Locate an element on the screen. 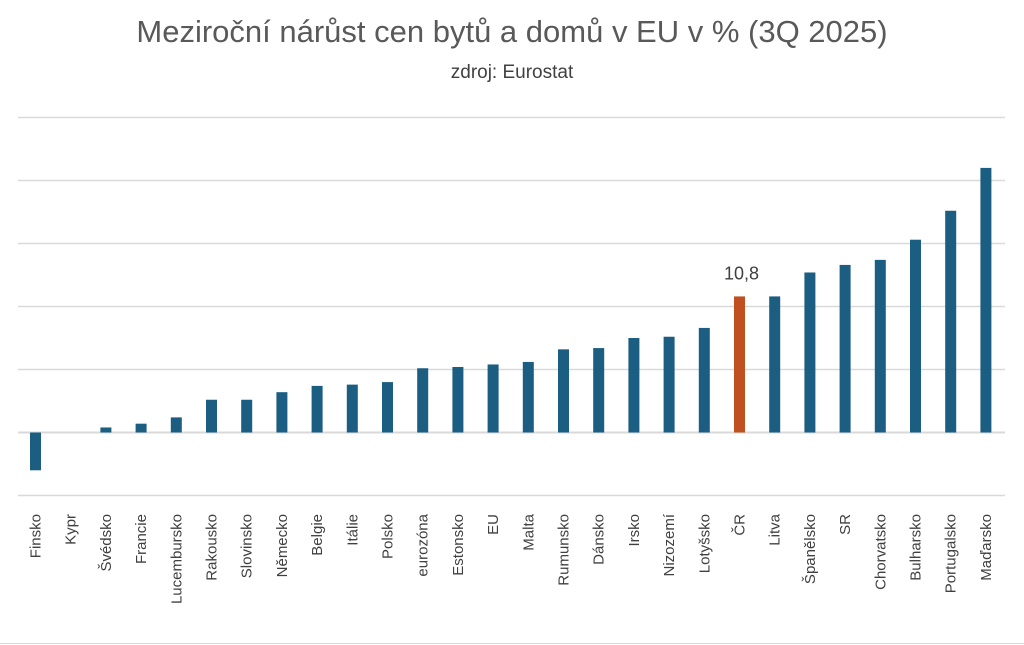  bar-SR is located at coordinates (845, 348).